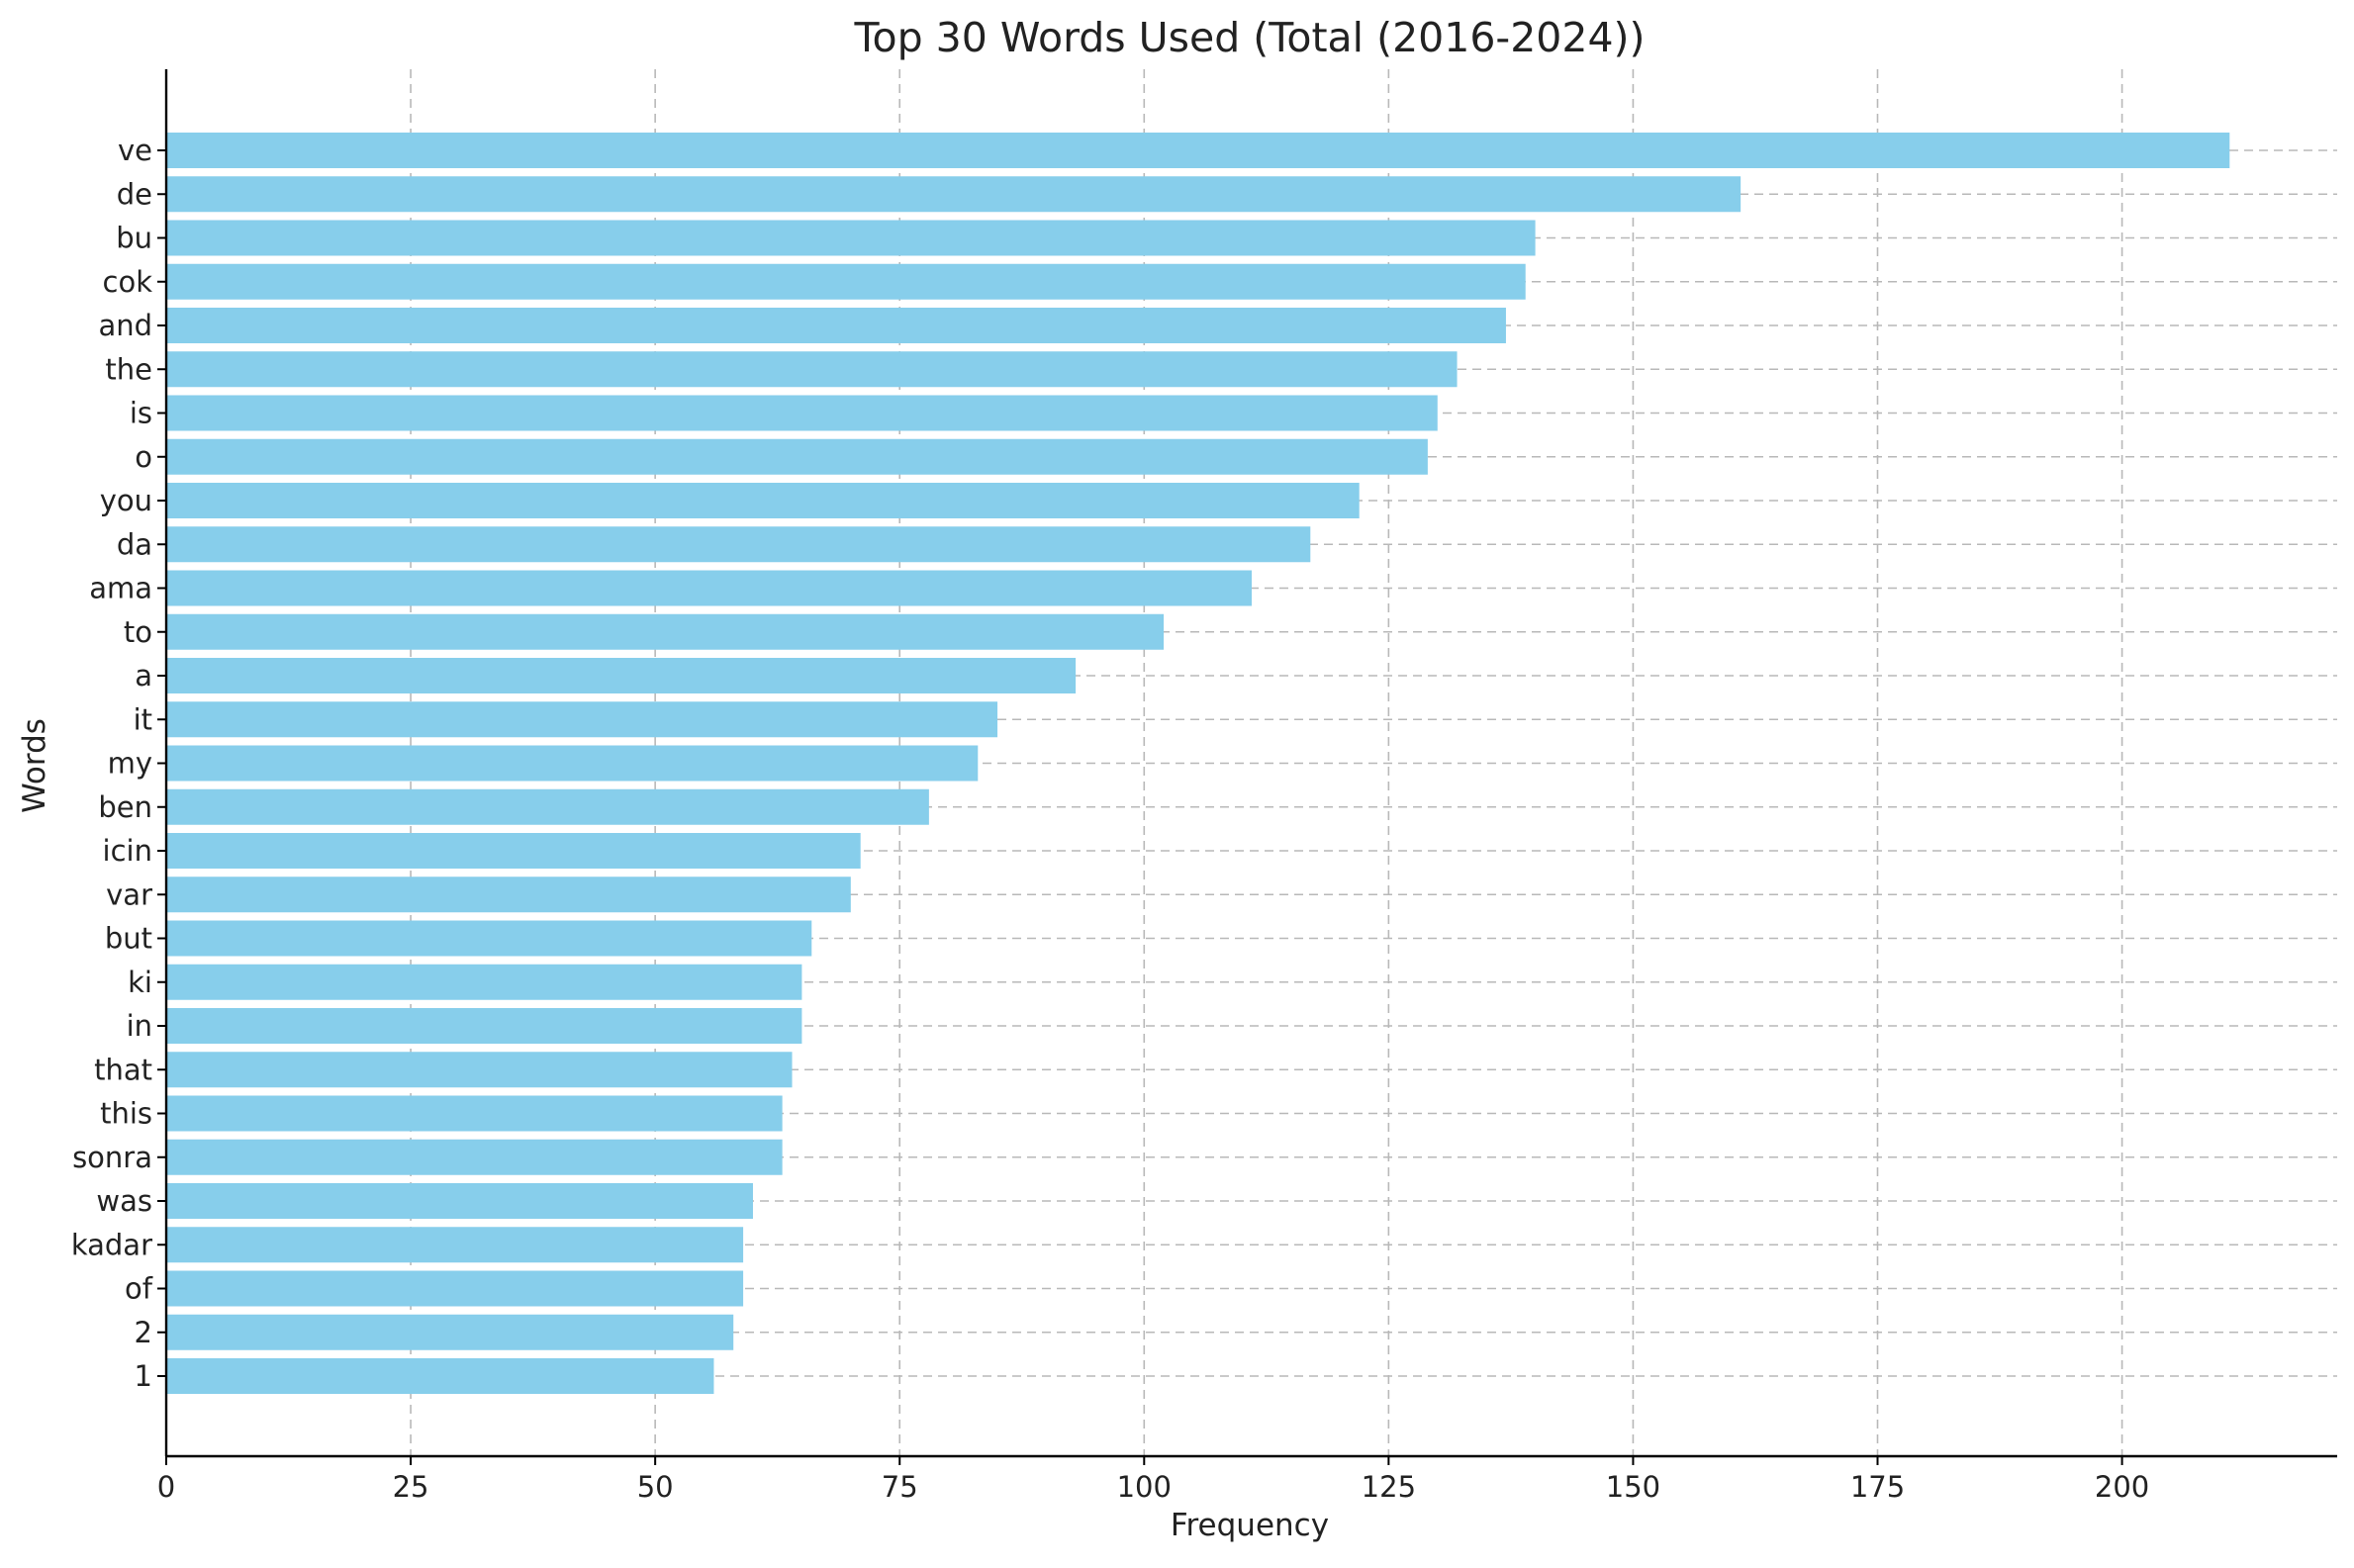 The width and height of the screenshot is (2354, 1568). I want to click on bar-bu, so click(851, 238).